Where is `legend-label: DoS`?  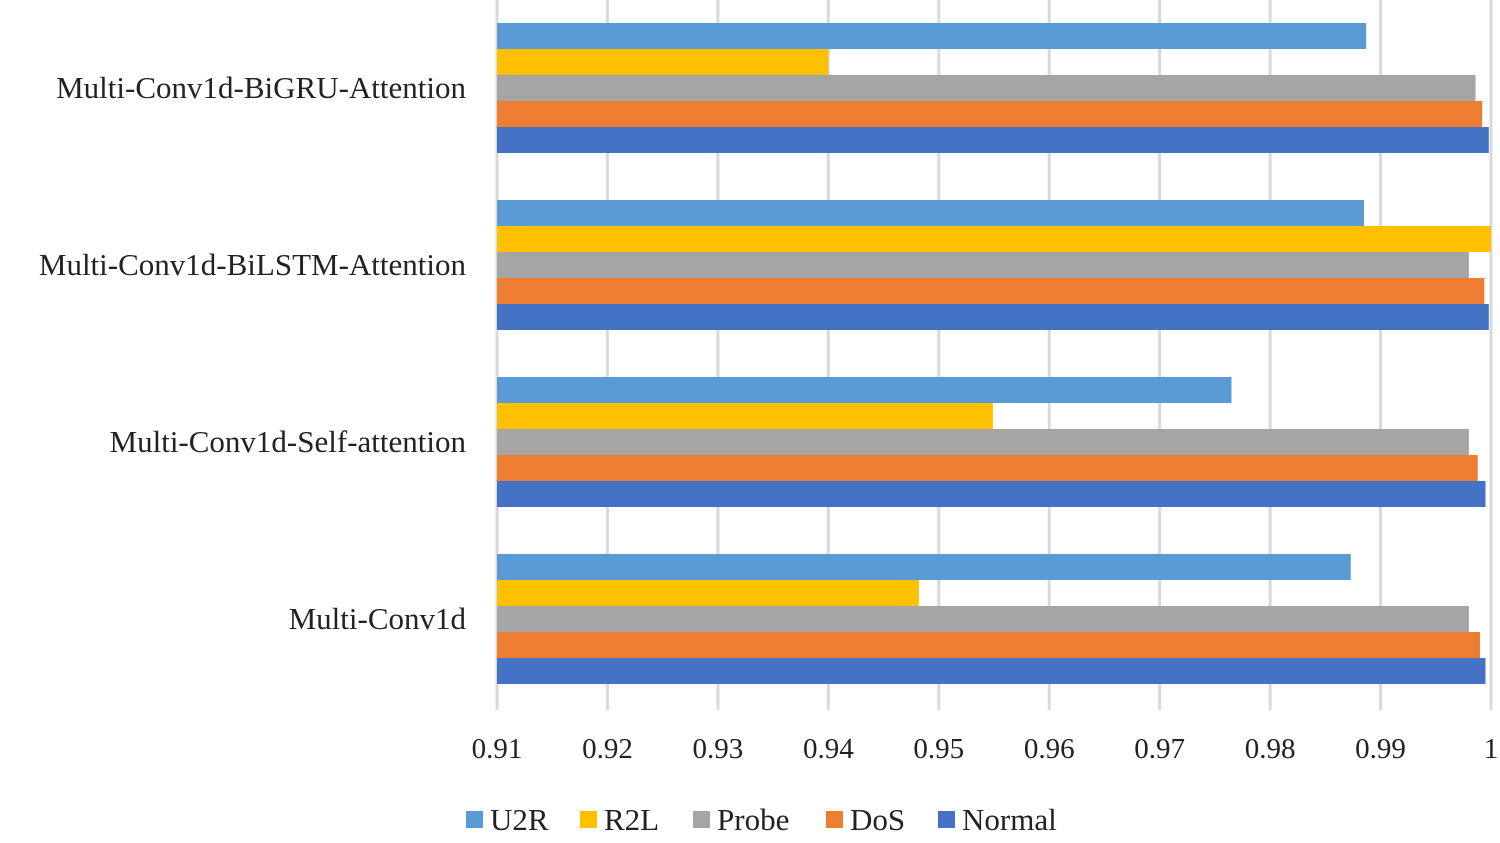
legend-label: DoS is located at coordinates (877, 819).